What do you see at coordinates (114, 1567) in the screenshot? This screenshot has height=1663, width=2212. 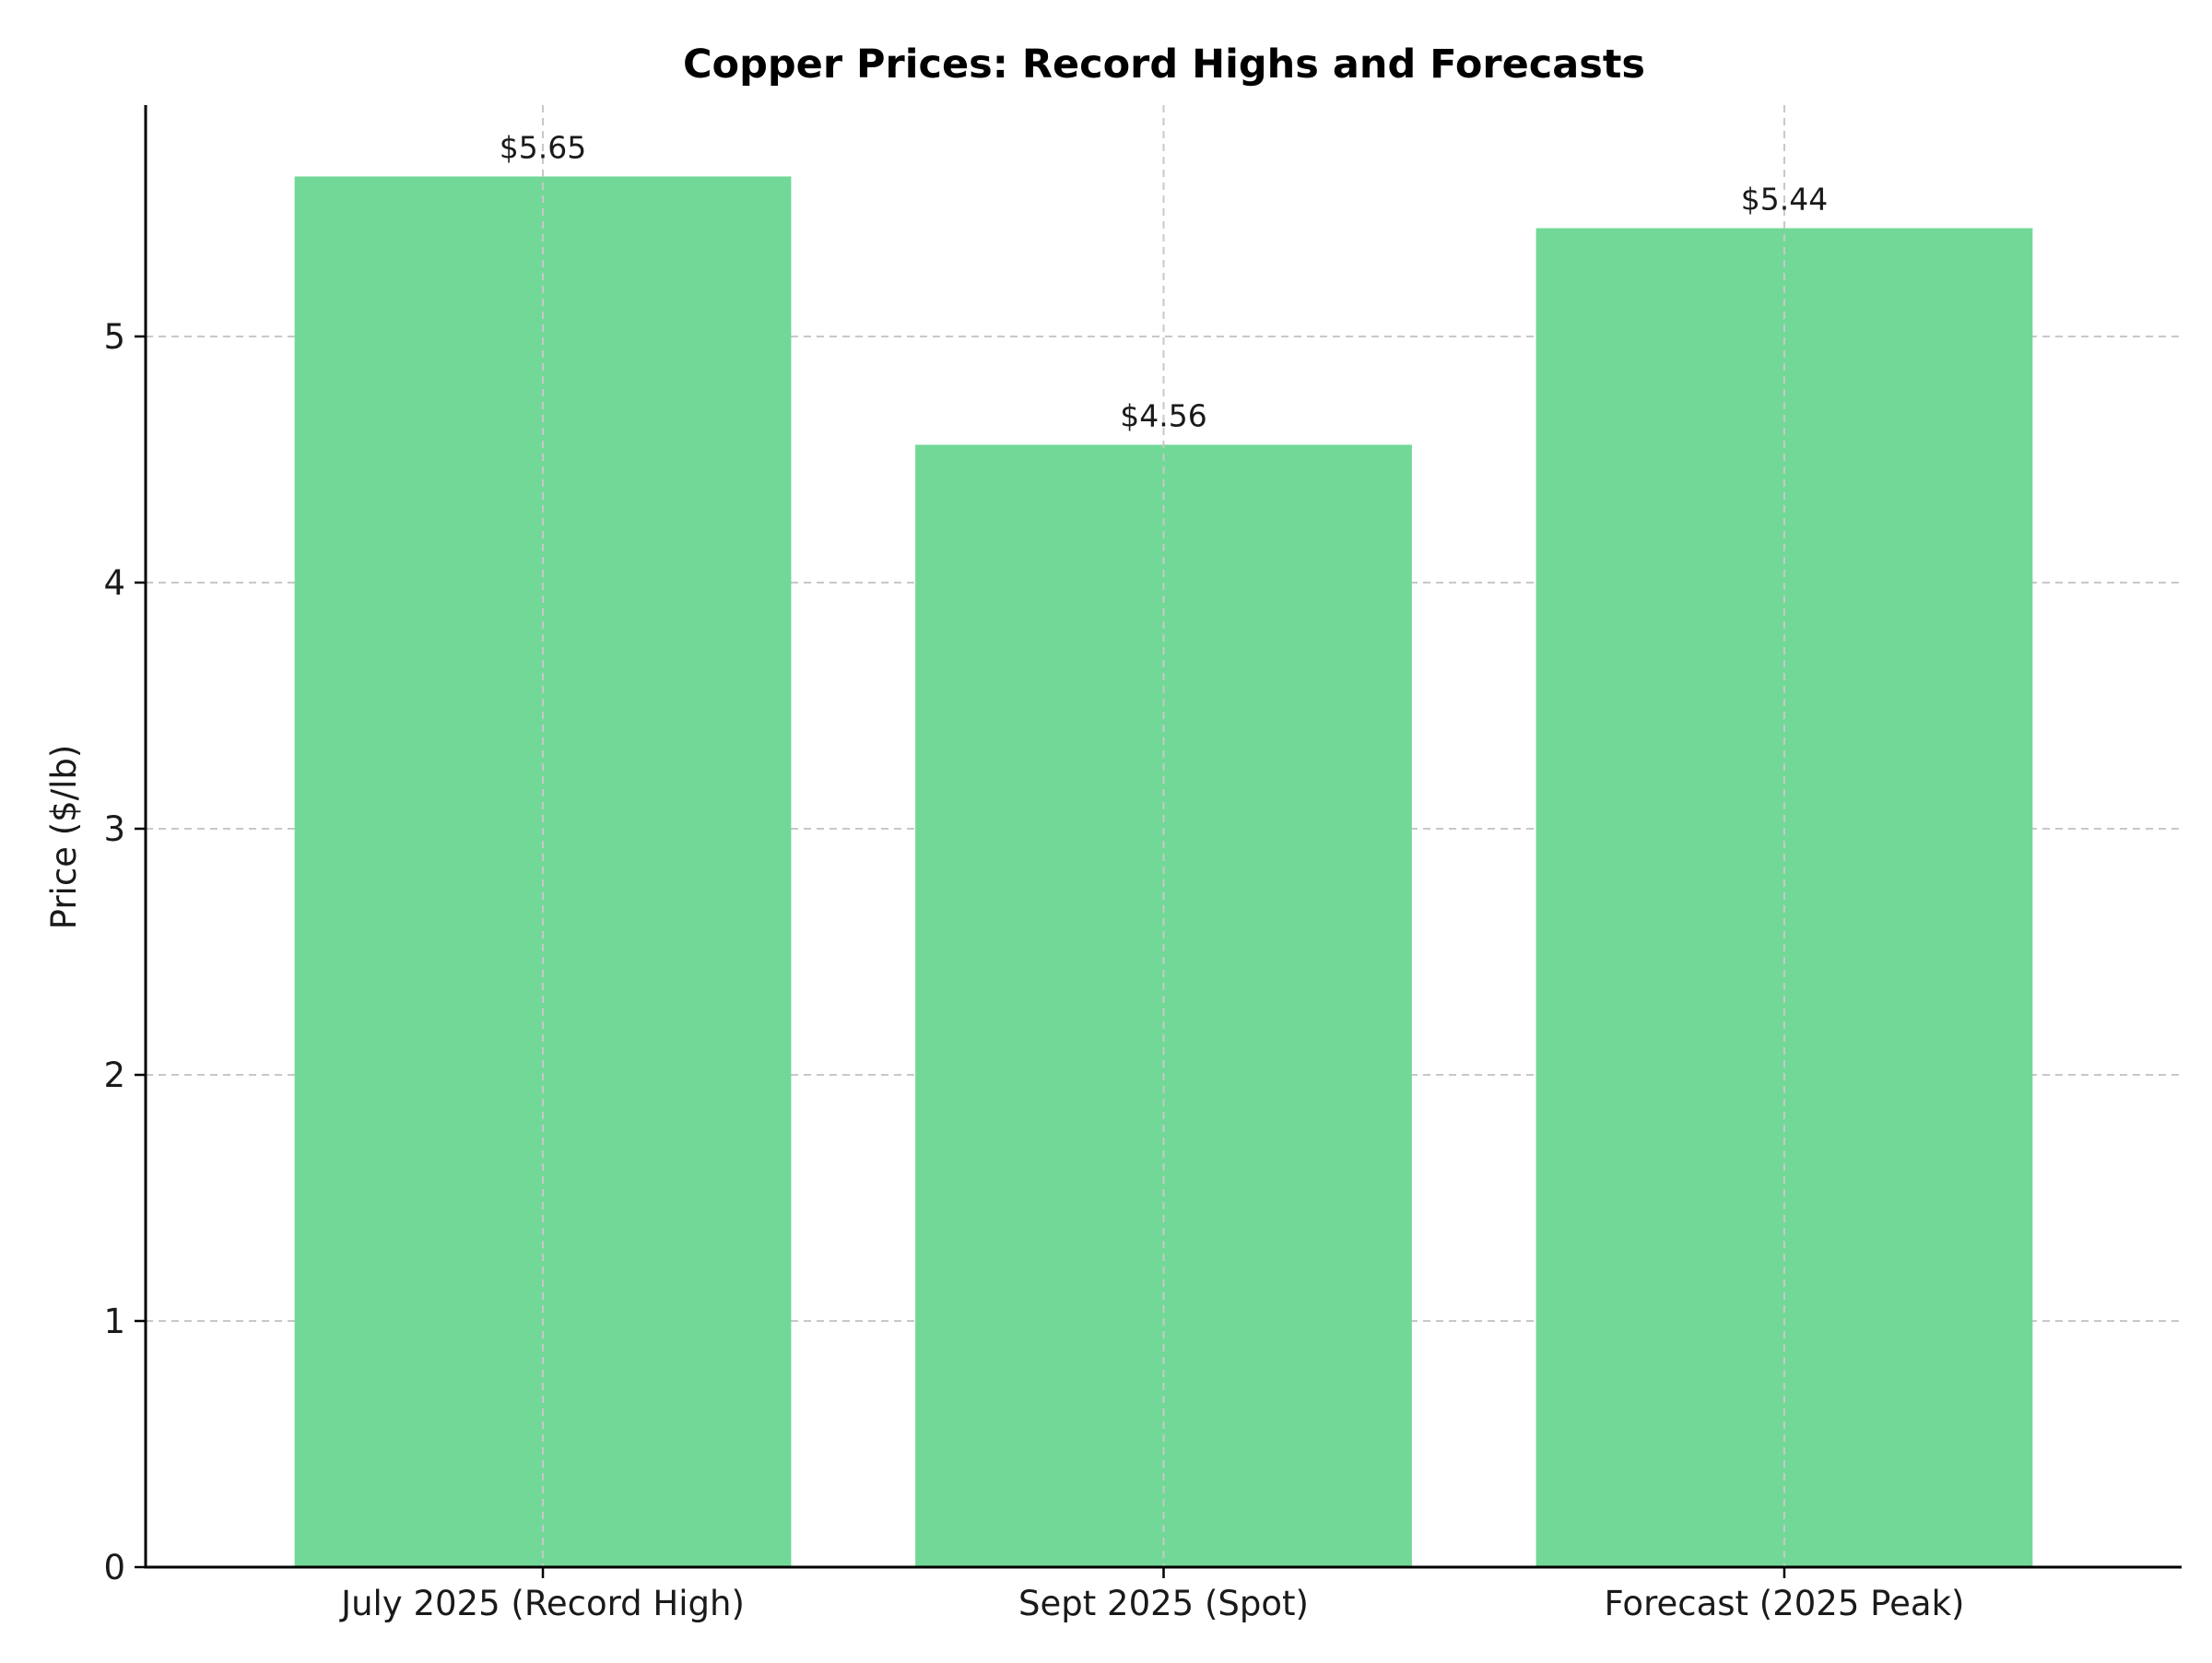 I see `y-tick-label: 0` at bounding box center [114, 1567].